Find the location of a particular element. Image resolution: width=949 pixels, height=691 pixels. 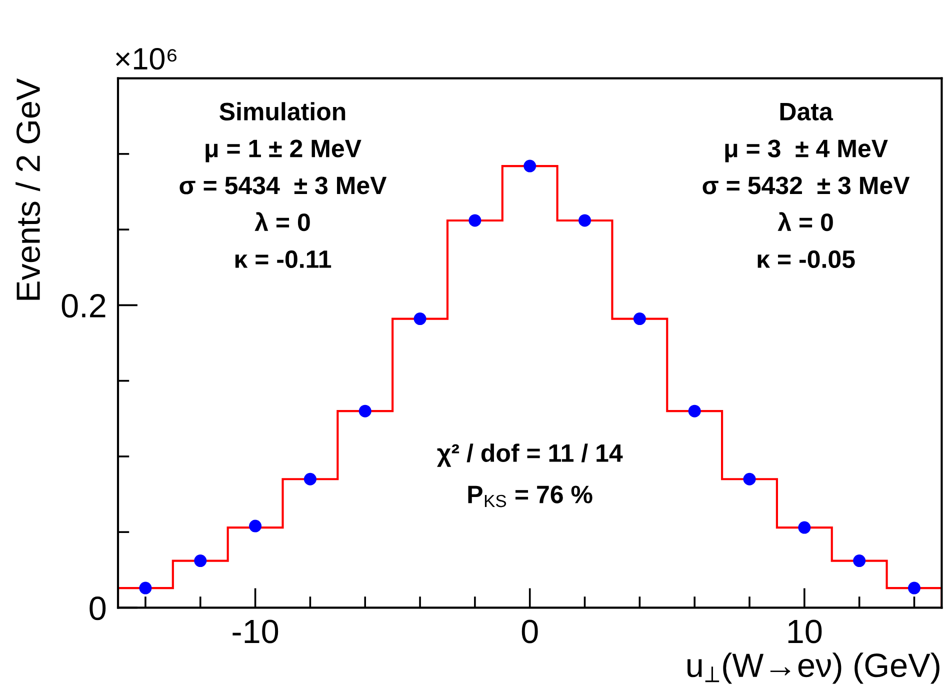

y-axis-title: Events / 2 GeV is located at coordinates (28, 189).